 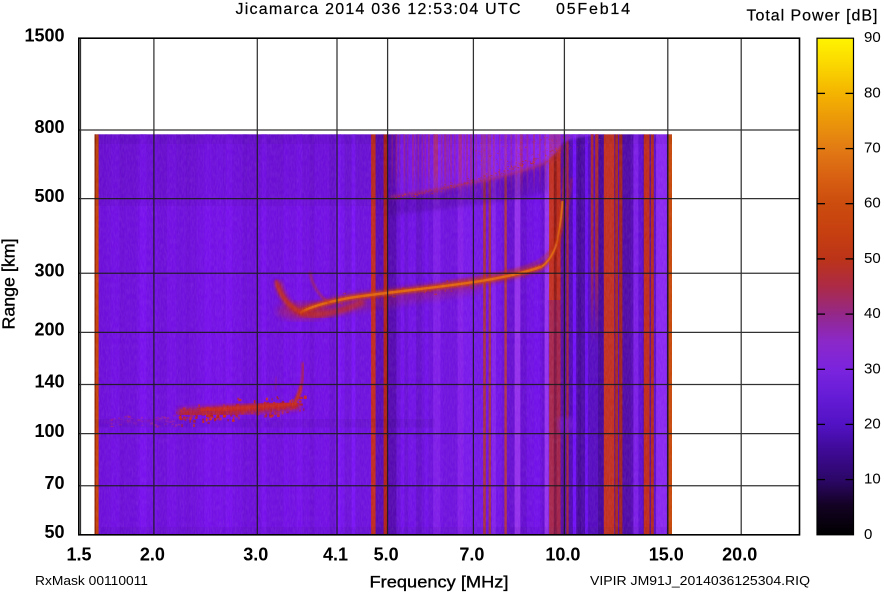 I want to click on svg-text: Frequency [MHz], so click(x=439, y=583).